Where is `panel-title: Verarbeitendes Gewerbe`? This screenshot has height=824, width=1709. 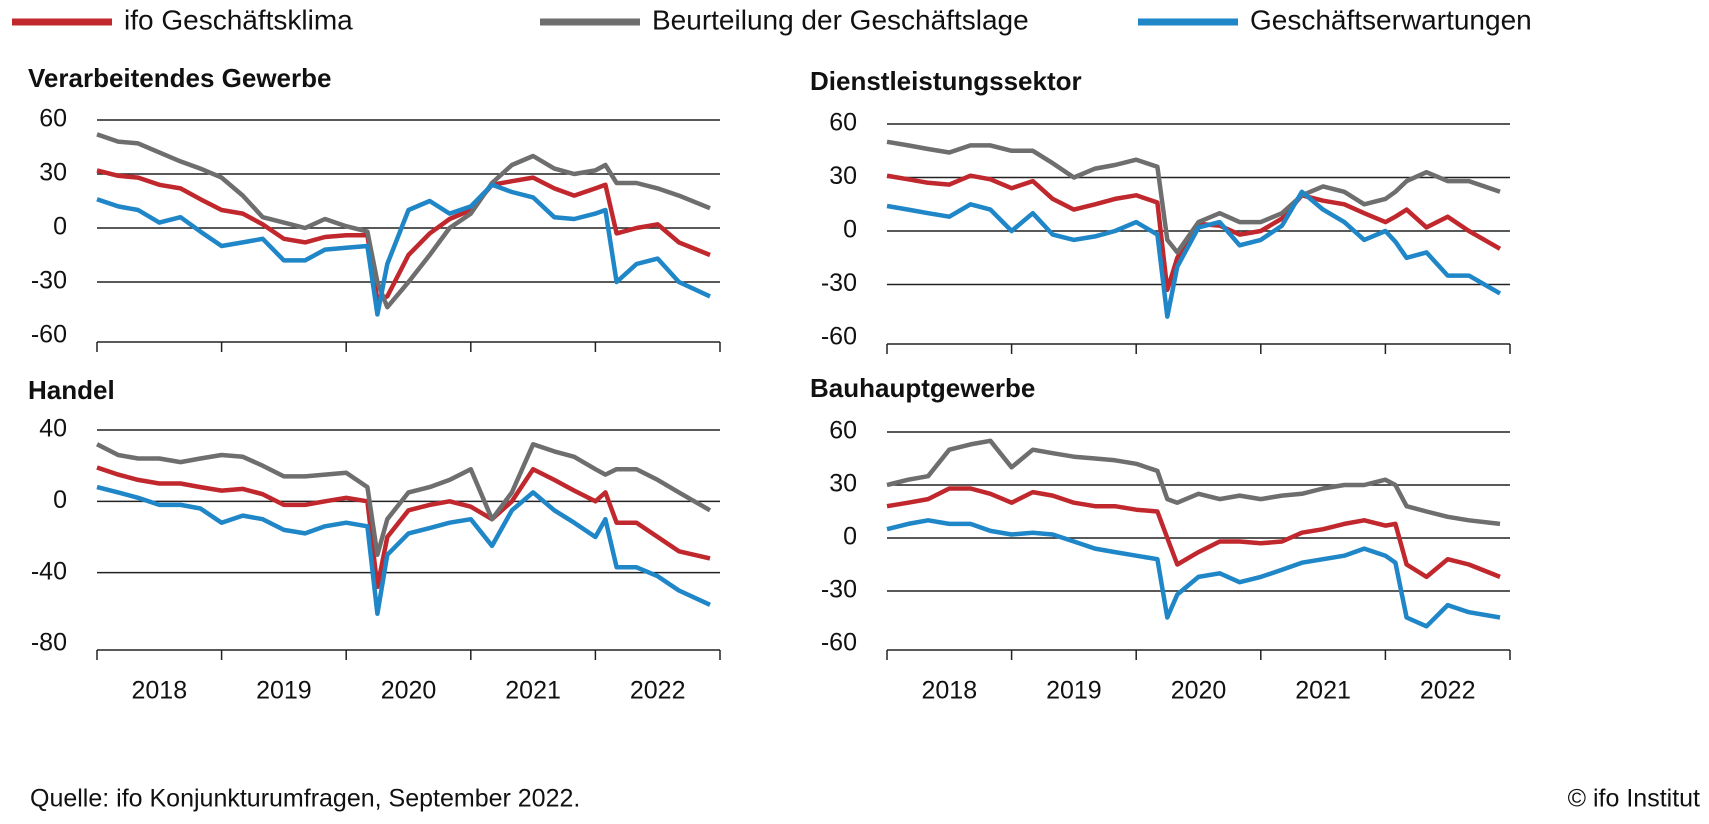
panel-title: Verarbeitendes Gewerbe is located at coordinates (179, 78).